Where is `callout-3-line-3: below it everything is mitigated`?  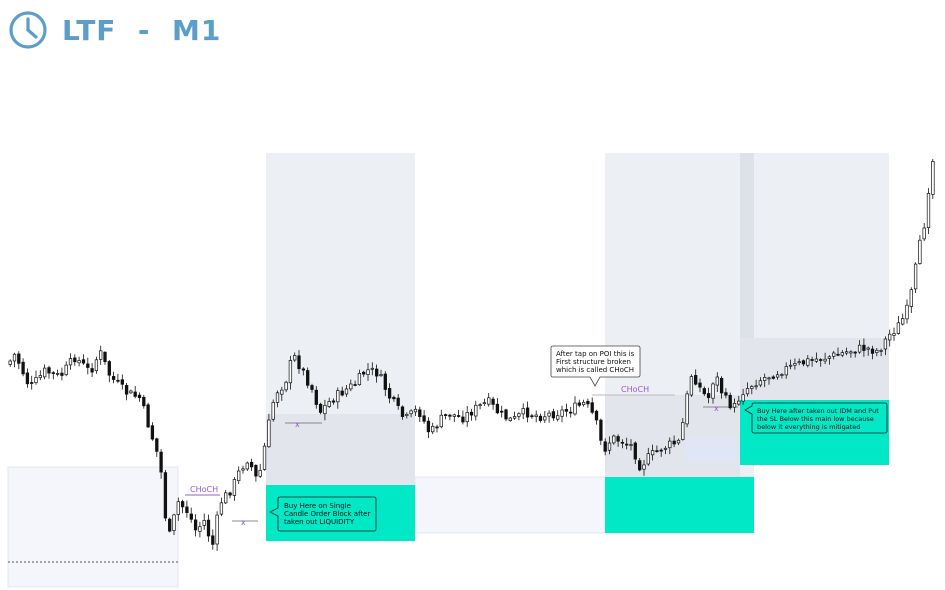
callout-3-line-3: below it everything is mitigated is located at coordinates (808, 427).